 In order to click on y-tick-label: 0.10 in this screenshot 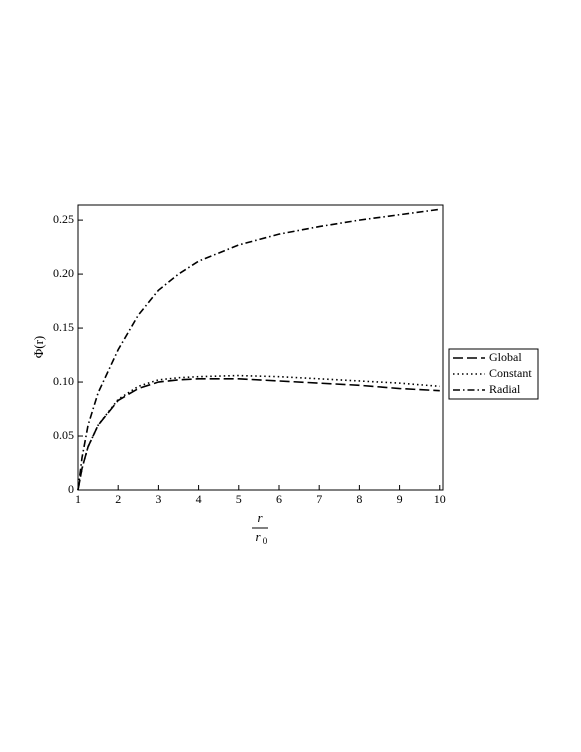, I will do `click(63, 381)`.